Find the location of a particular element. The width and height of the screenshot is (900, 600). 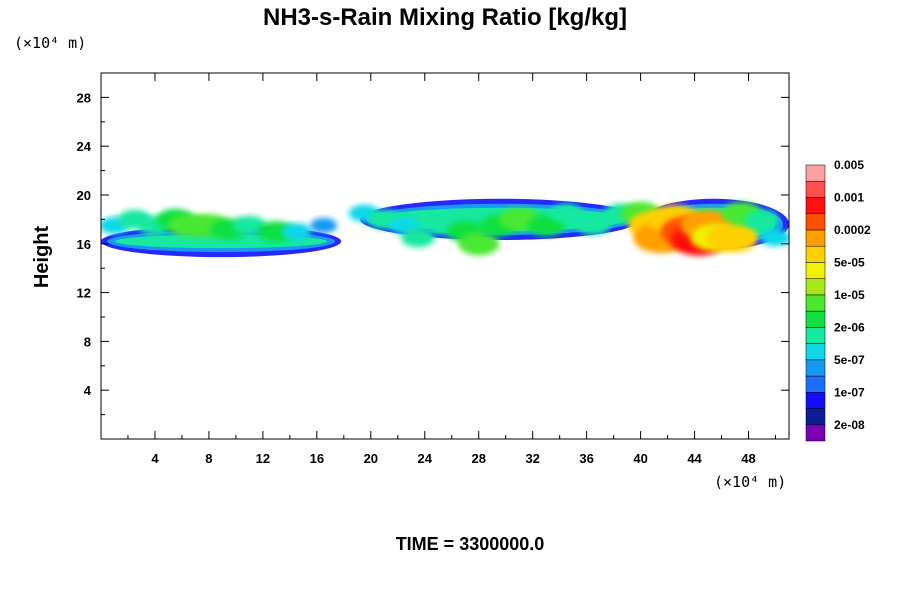

colorbar-label: 1e-05 is located at coordinates (849, 295).